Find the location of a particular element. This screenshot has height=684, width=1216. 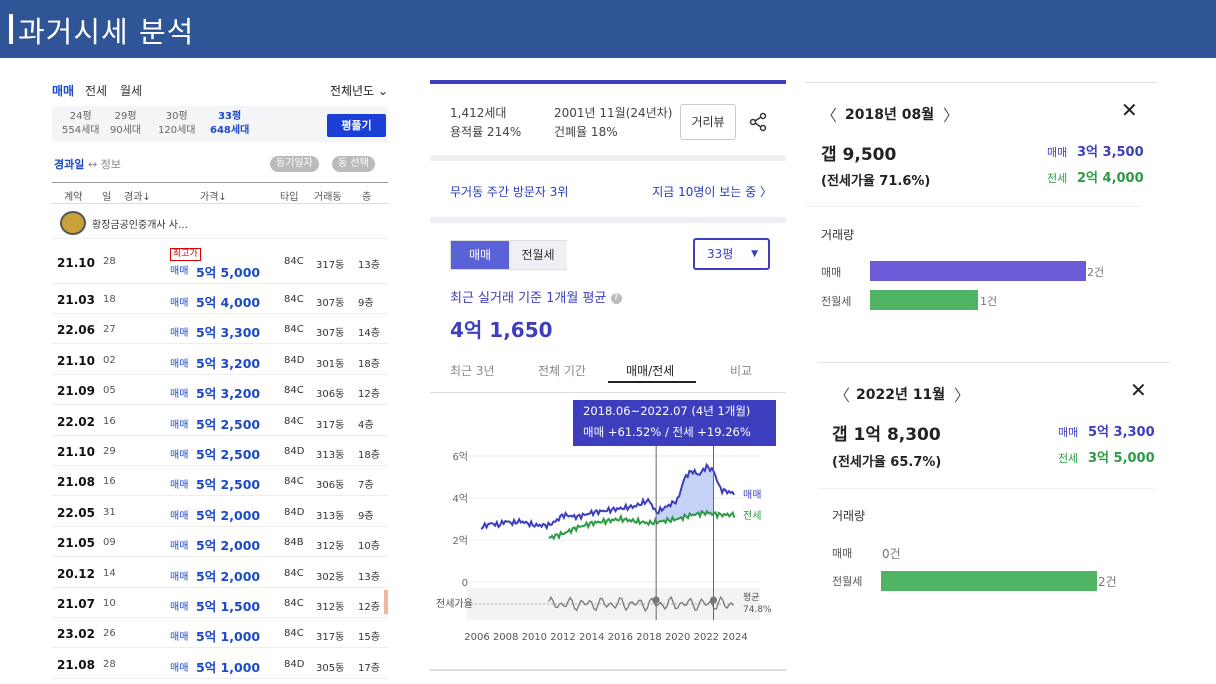

size-households: 90세대 is located at coordinates (126, 130).